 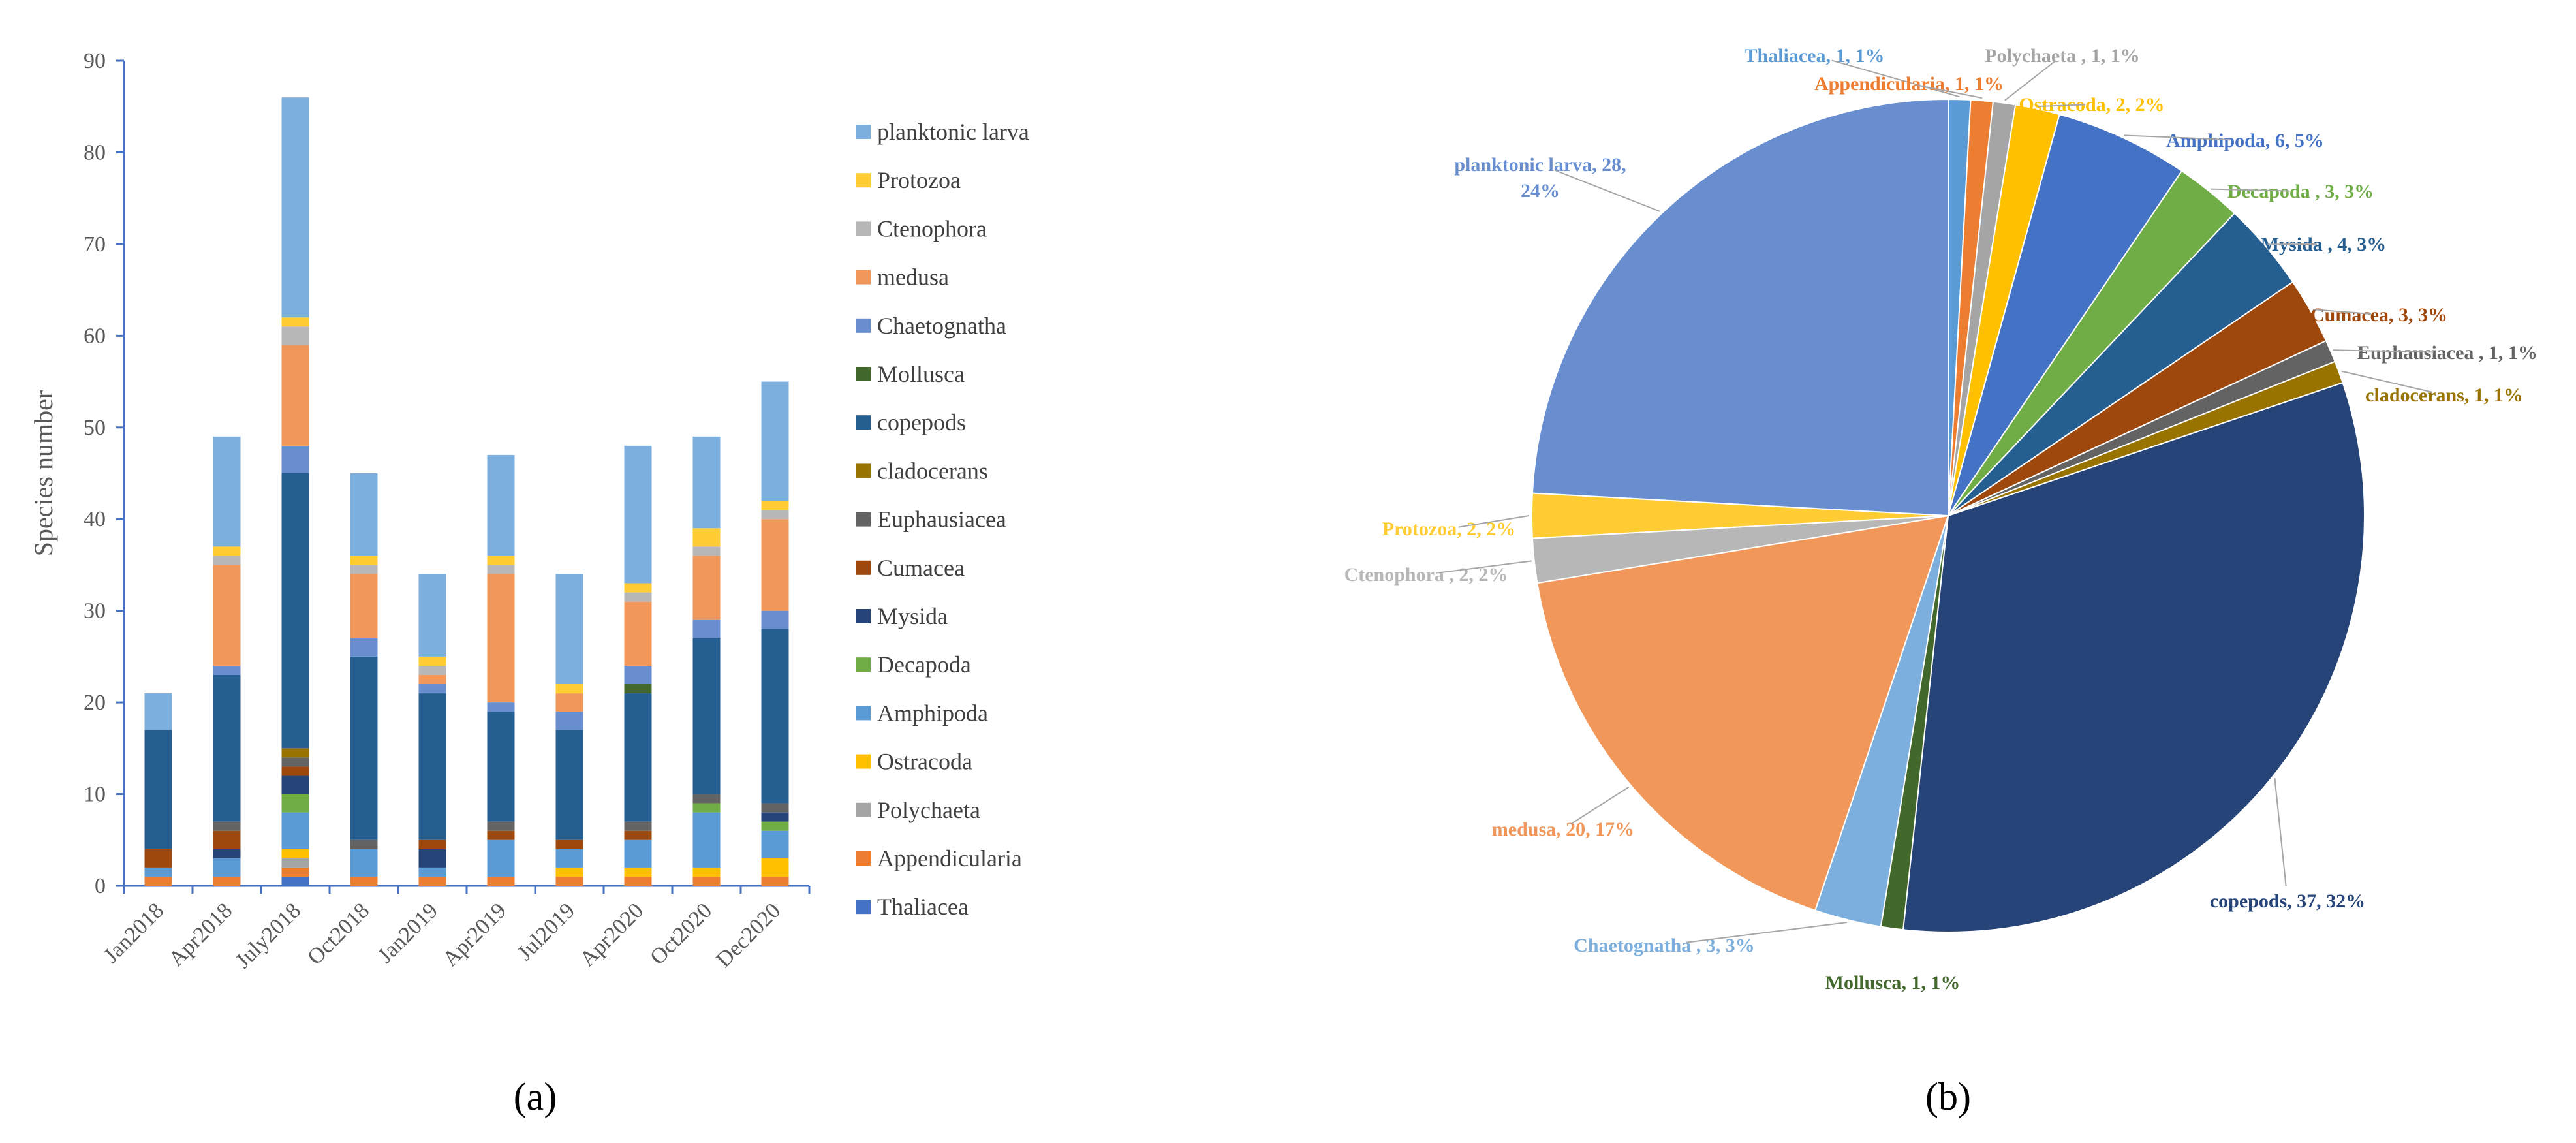 What do you see at coordinates (775, 817) in the screenshot?
I see `bar-segment-mysida-dec2020` at bounding box center [775, 817].